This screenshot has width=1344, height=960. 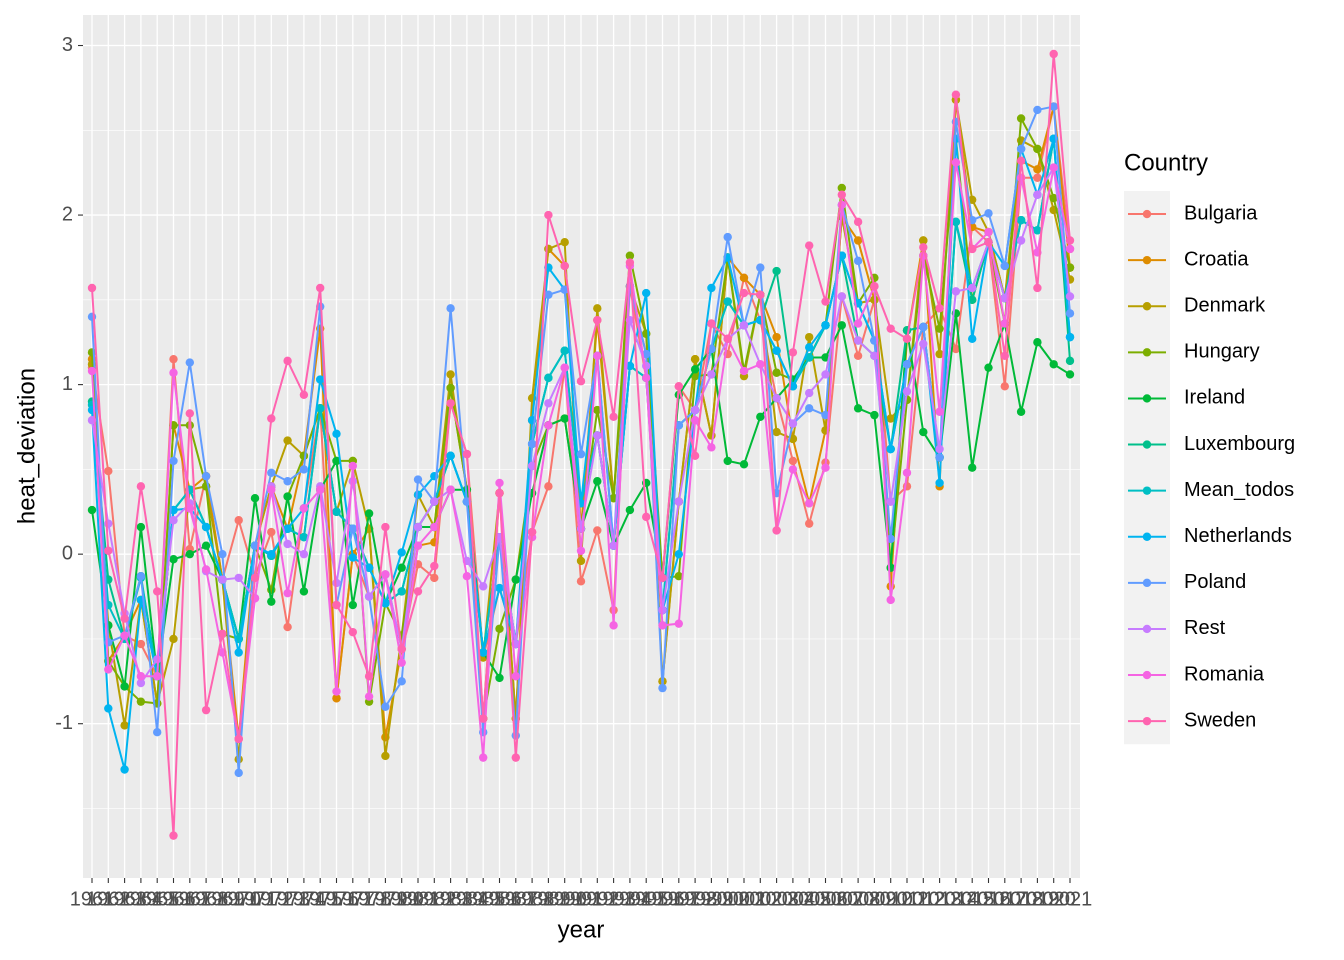 I want to click on x-tick-label: 2020, so click(x=1053, y=899).